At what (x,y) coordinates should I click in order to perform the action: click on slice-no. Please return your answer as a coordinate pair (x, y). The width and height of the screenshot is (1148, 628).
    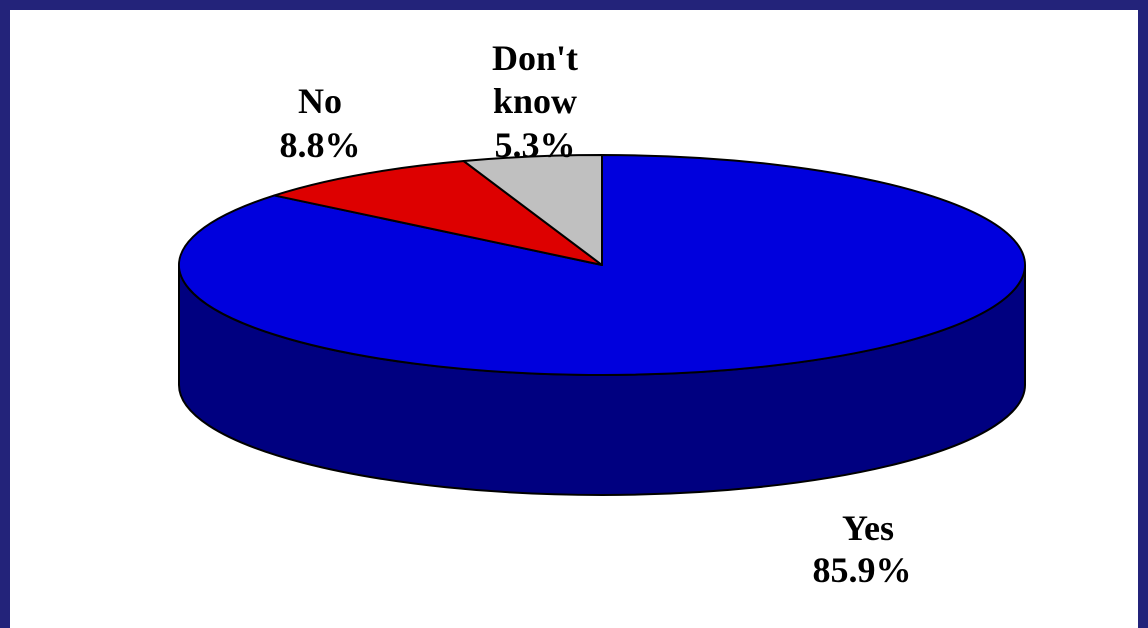
    Looking at the image, I should click on (438, 213).